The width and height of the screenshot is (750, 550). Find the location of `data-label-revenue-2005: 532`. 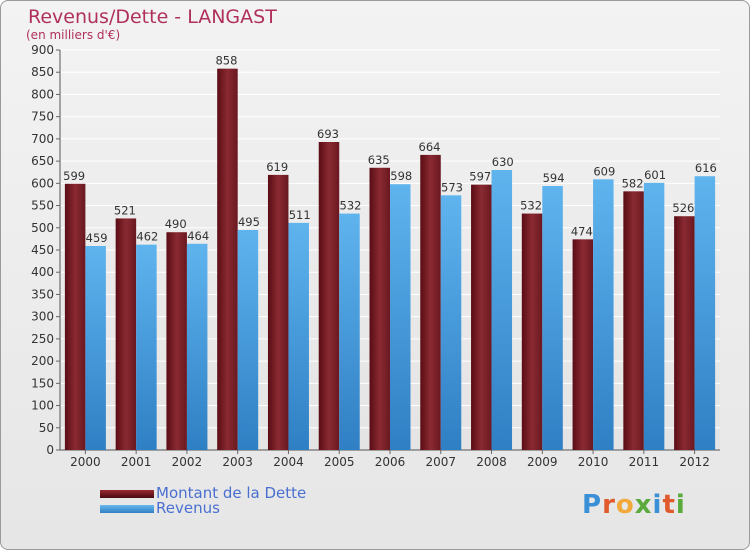

data-label-revenue-2005: 532 is located at coordinates (351, 206).